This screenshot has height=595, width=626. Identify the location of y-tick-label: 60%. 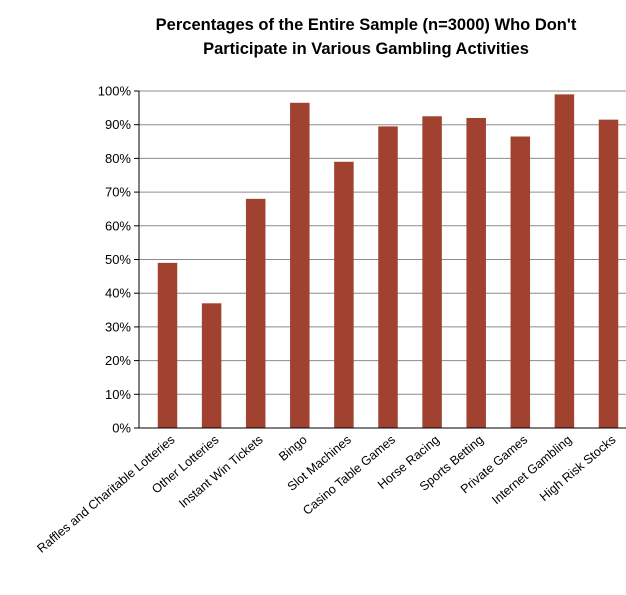
(118, 225).